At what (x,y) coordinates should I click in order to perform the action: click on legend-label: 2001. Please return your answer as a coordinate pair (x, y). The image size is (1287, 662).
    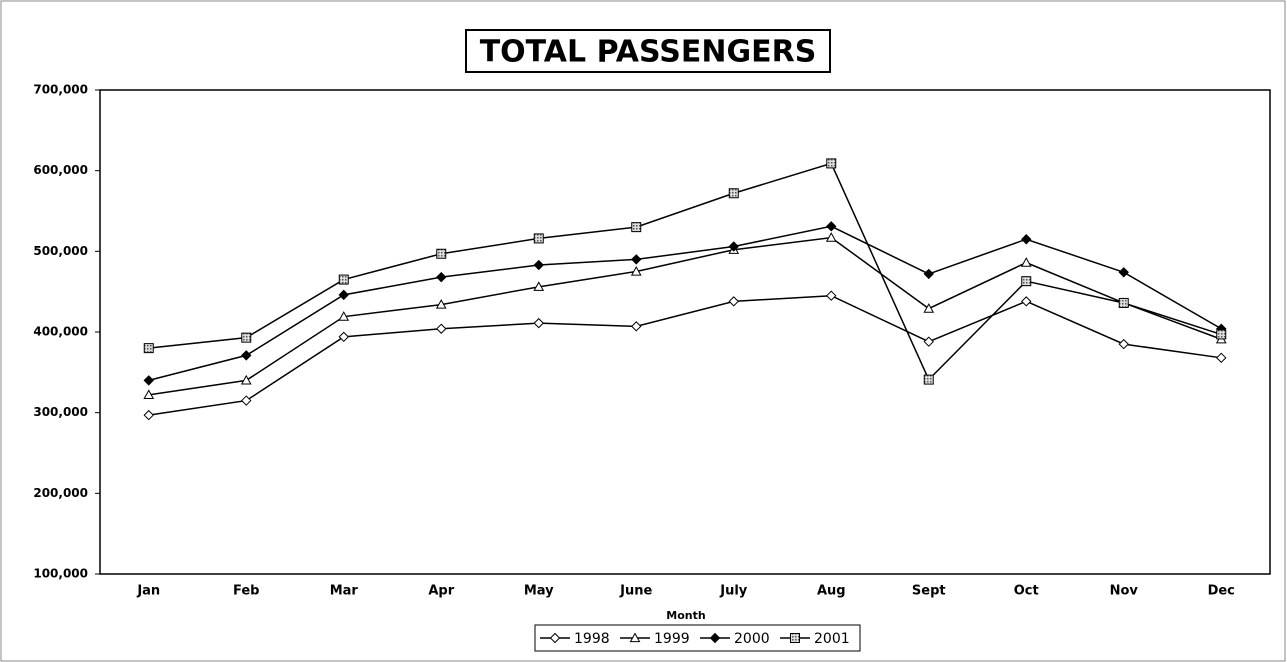
    Looking at the image, I should click on (832, 639).